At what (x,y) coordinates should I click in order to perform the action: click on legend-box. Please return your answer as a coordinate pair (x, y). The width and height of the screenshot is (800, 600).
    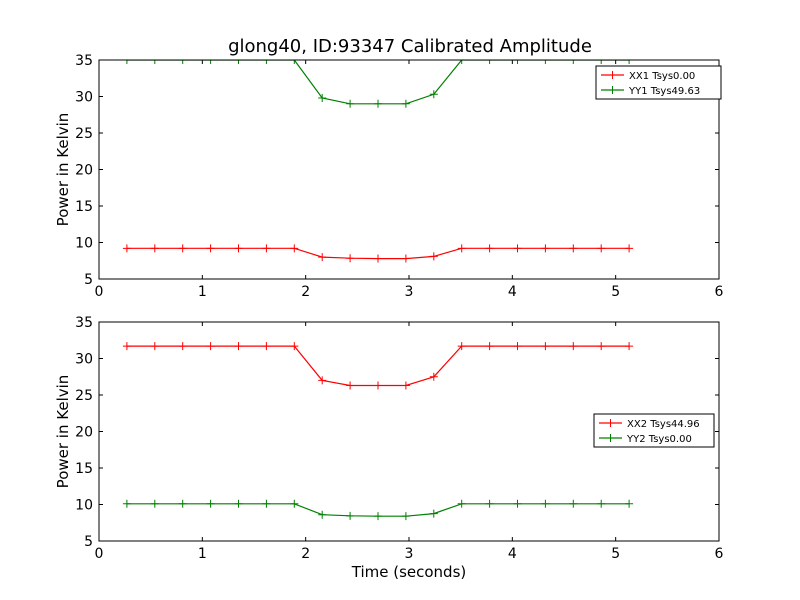
    Looking at the image, I should click on (654, 430).